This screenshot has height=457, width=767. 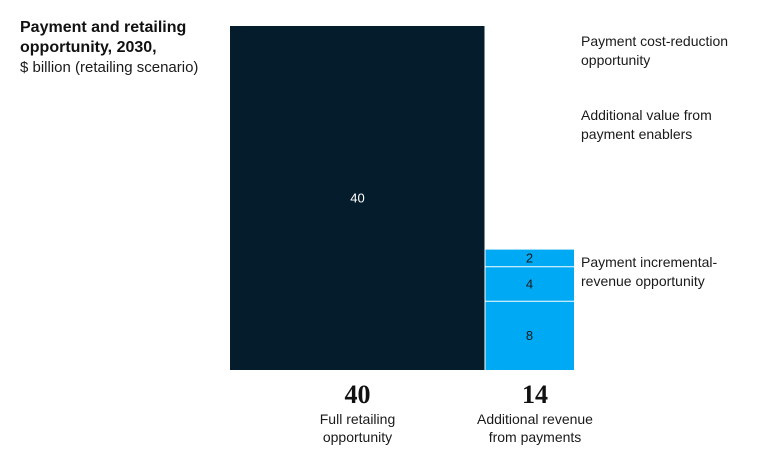 I want to click on column-label-payments: Additional revenue from payments, so click(x=535, y=428).